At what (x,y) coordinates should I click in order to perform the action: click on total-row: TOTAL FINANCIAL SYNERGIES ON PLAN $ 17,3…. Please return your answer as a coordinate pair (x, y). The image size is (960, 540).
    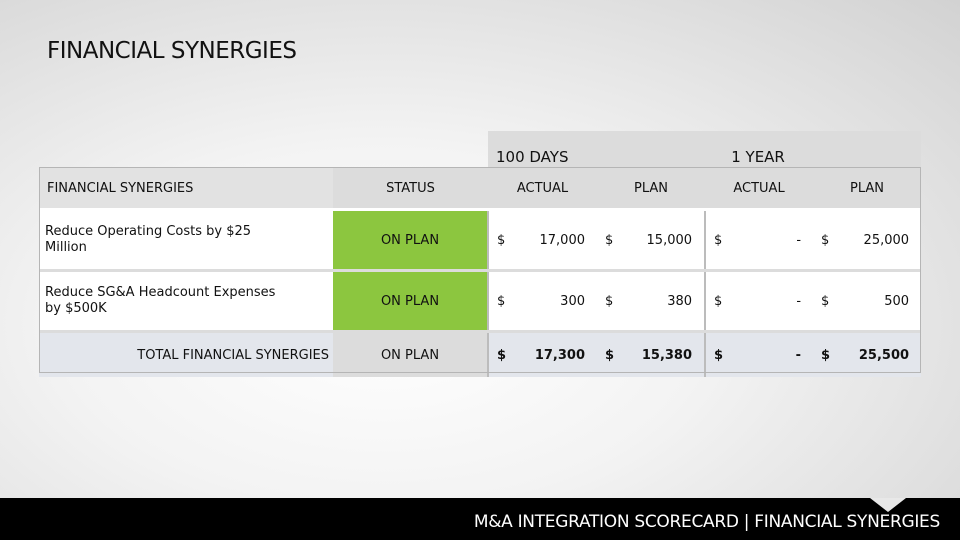
    Looking at the image, I should click on (480, 354).